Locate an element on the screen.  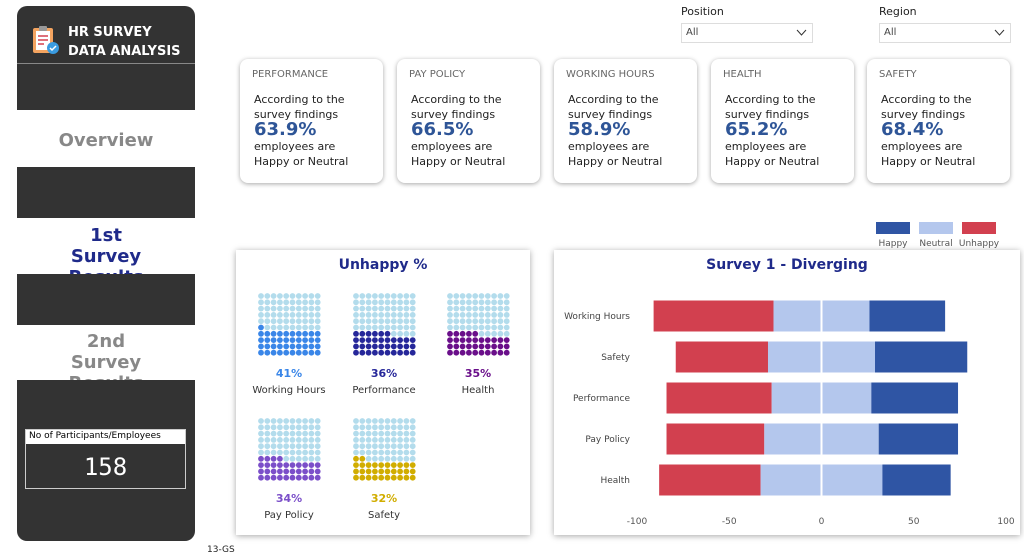
bar-segment is located at coordinates (719, 398).